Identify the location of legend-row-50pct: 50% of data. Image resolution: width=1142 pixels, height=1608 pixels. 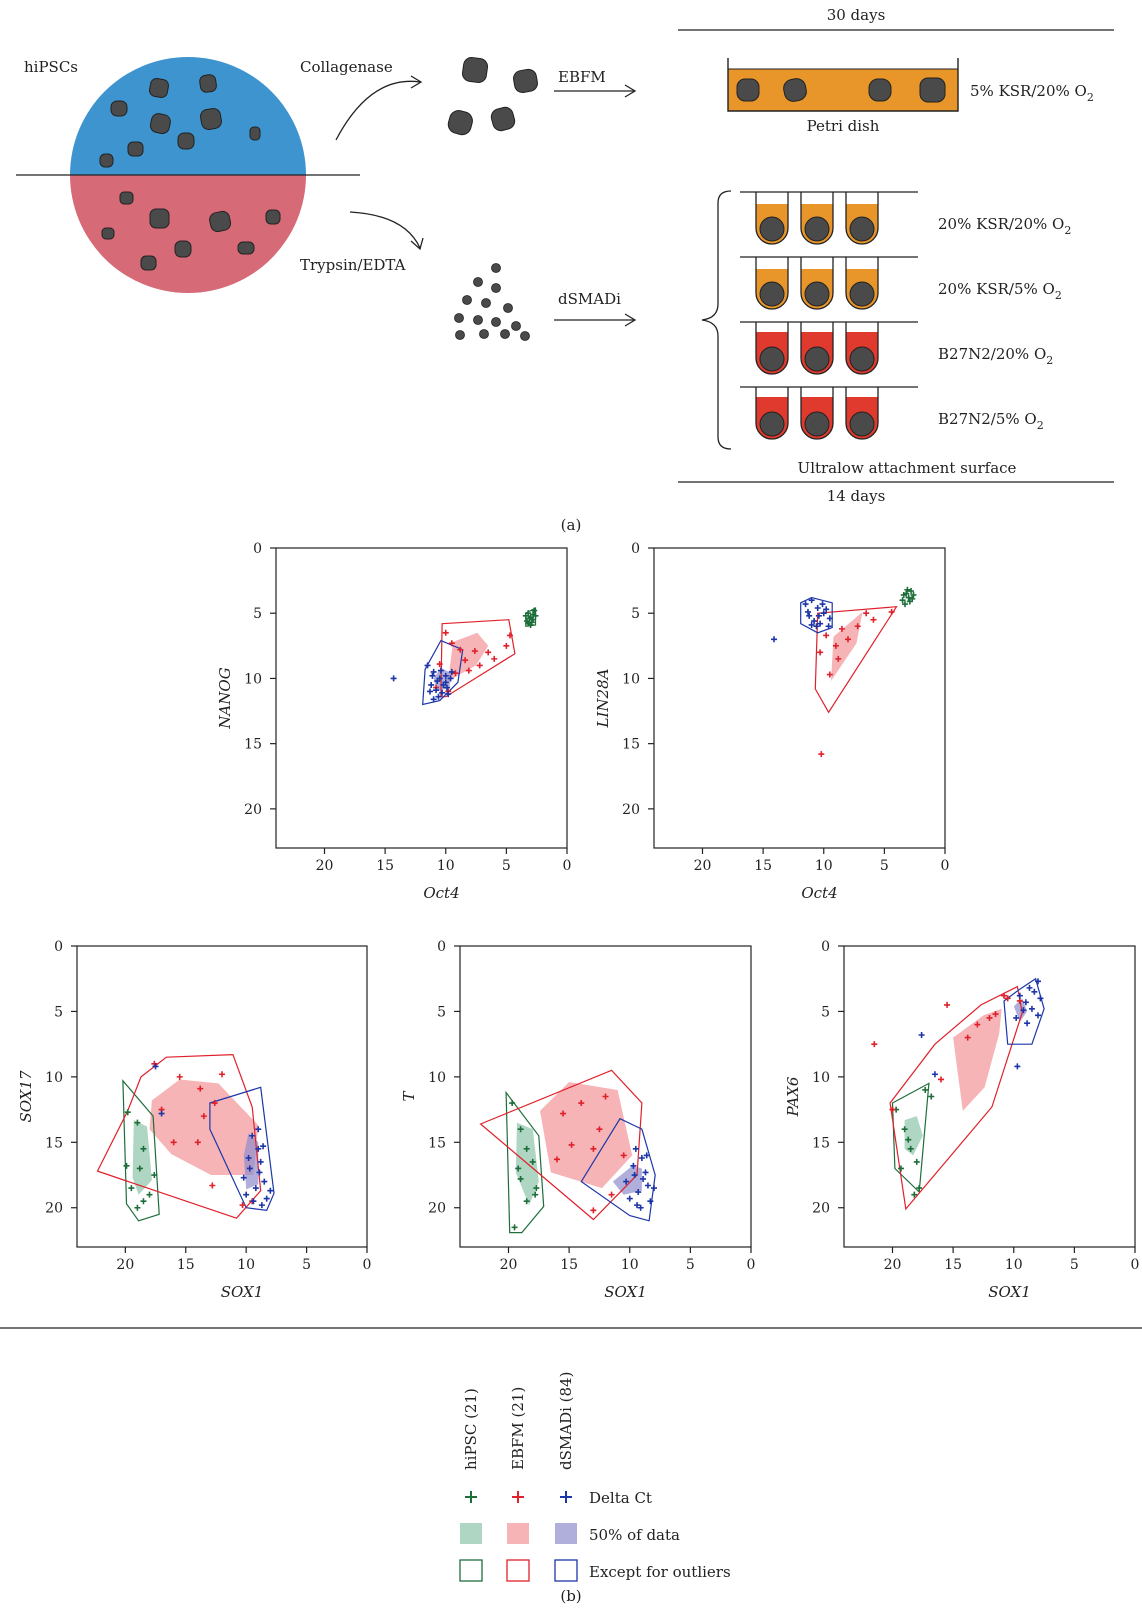
(634, 1535).